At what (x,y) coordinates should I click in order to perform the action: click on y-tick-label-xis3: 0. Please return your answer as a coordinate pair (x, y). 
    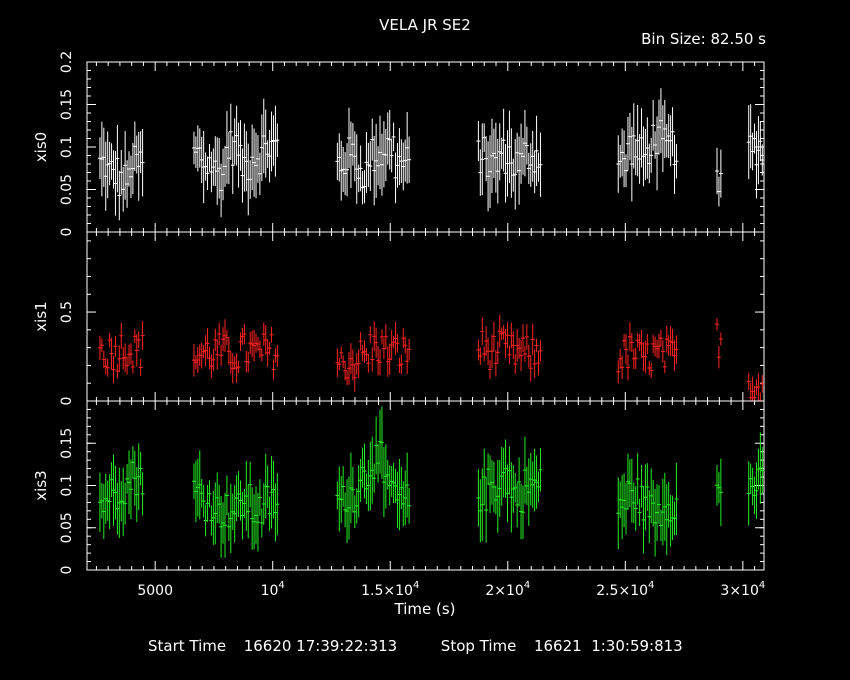
    Looking at the image, I should click on (67, 570).